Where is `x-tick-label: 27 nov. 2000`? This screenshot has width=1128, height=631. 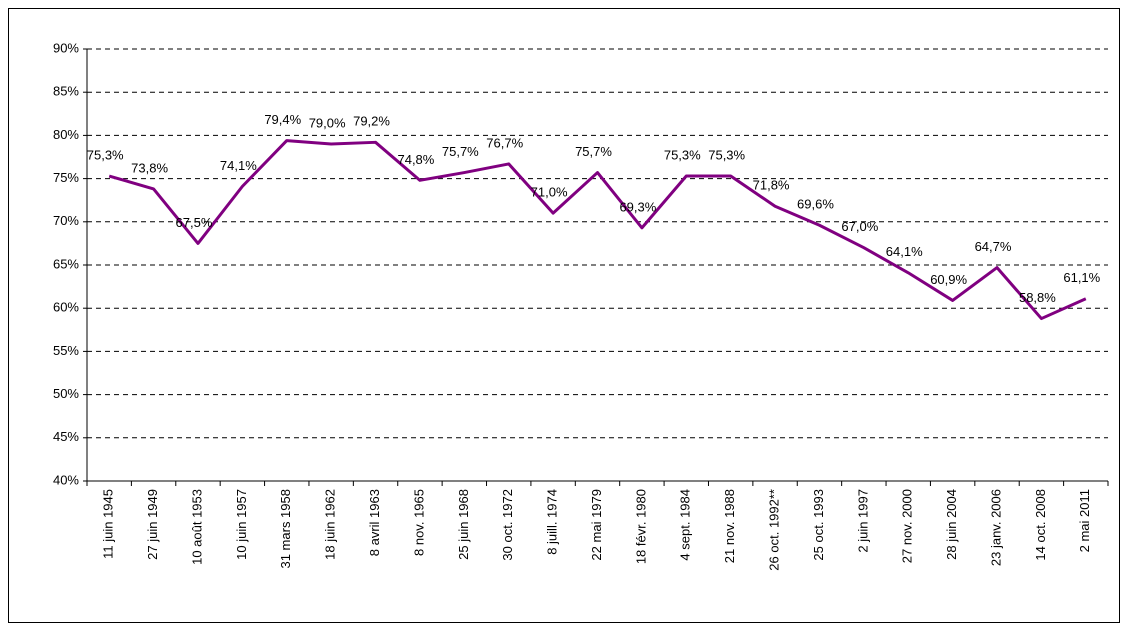 x-tick-label: 27 nov. 2000 is located at coordinates (907, 526).